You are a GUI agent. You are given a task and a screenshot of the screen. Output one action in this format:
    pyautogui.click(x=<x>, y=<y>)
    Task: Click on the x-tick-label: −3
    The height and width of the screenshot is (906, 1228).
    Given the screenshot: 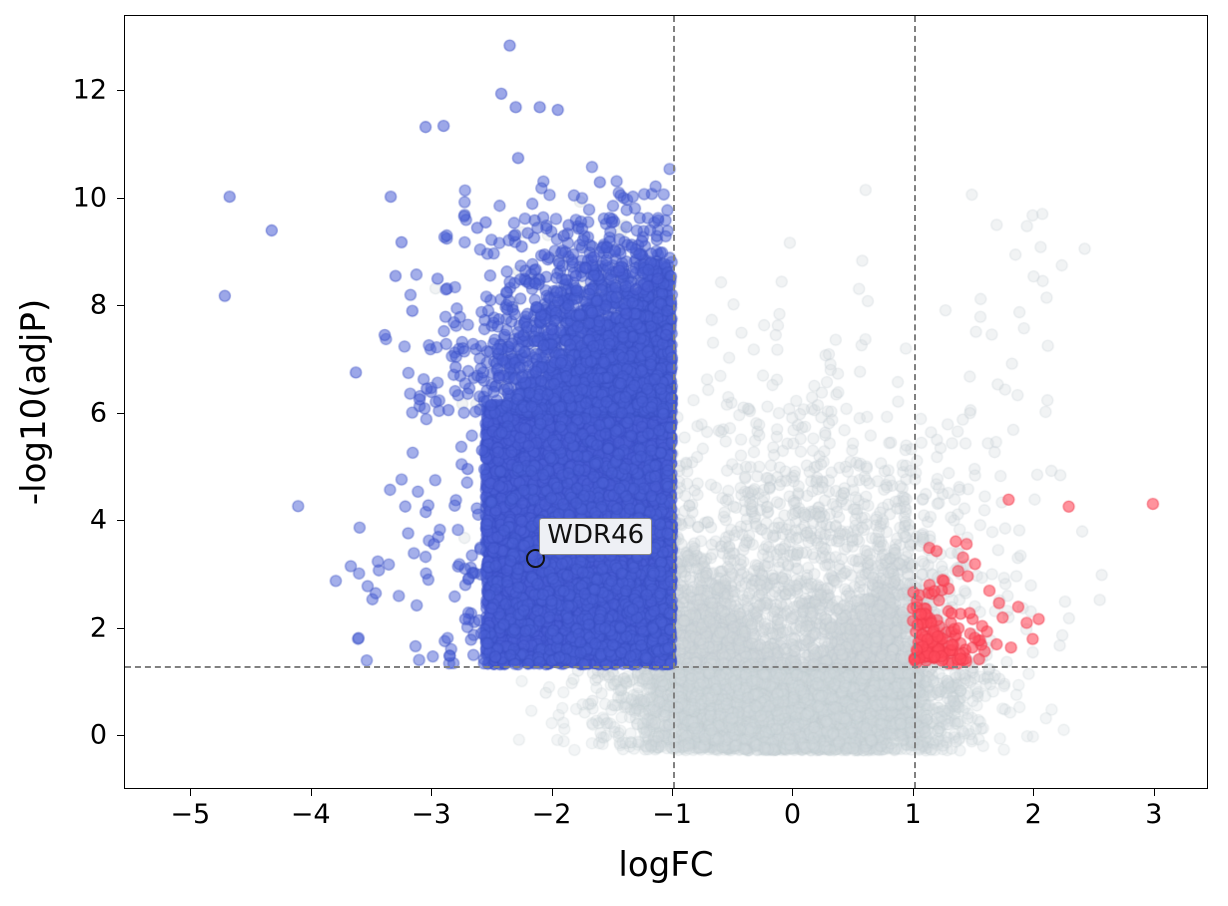 What is the action you would take?
    pyautogui.click(x=431, y=814)
    